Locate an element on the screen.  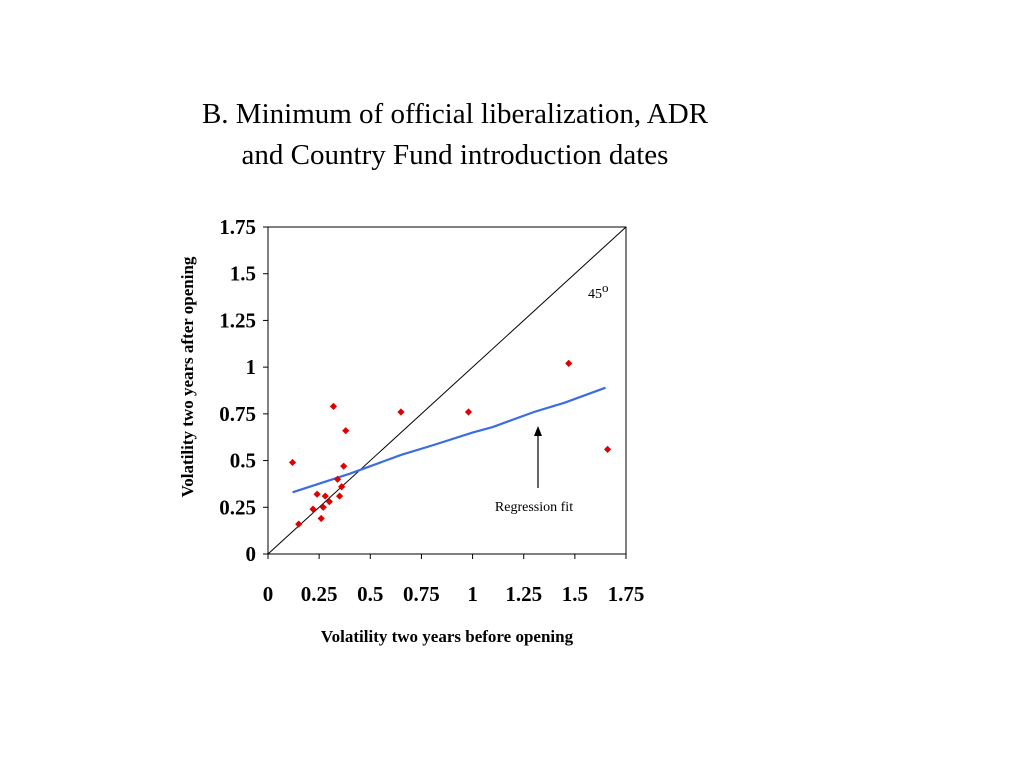
y-axis-label: Volatility two years after opening is located at coordinates (187, 376).